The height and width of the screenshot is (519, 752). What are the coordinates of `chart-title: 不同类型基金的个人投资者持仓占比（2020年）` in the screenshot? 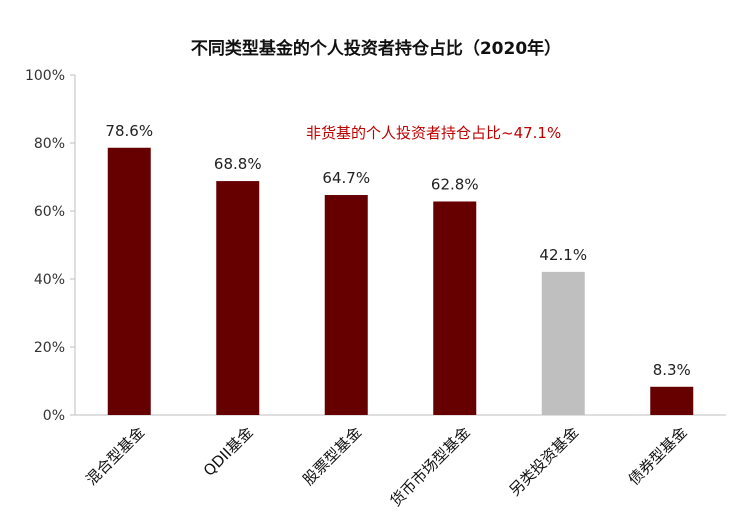 It's located at (376, 49).